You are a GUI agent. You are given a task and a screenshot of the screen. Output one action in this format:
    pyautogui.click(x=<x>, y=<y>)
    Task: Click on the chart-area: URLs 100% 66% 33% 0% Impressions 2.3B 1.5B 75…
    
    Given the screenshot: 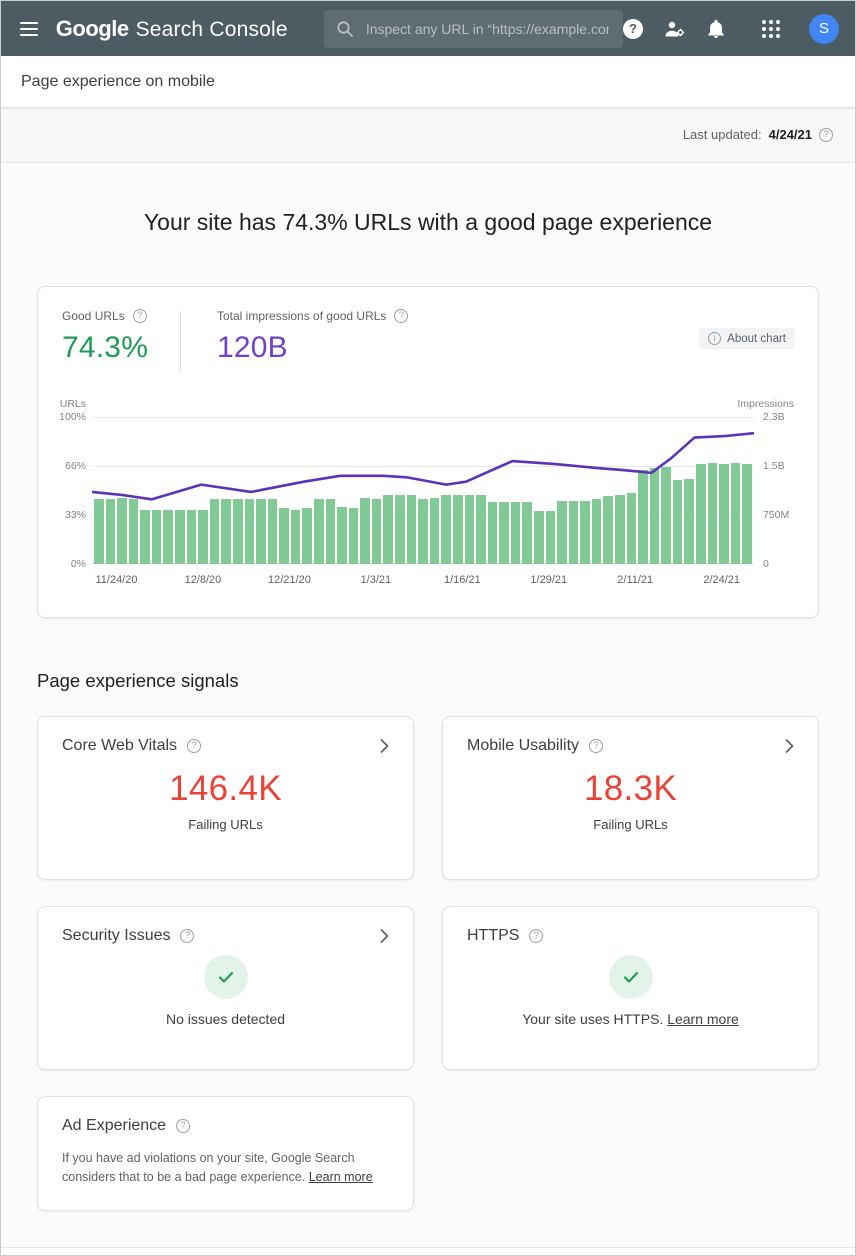 What is the action you would take?
    pyautogui.click(x=426, y=484)
    